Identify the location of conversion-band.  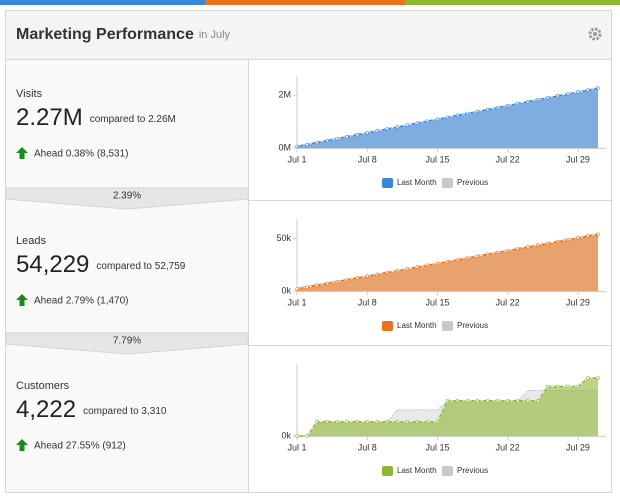
(127, 198).